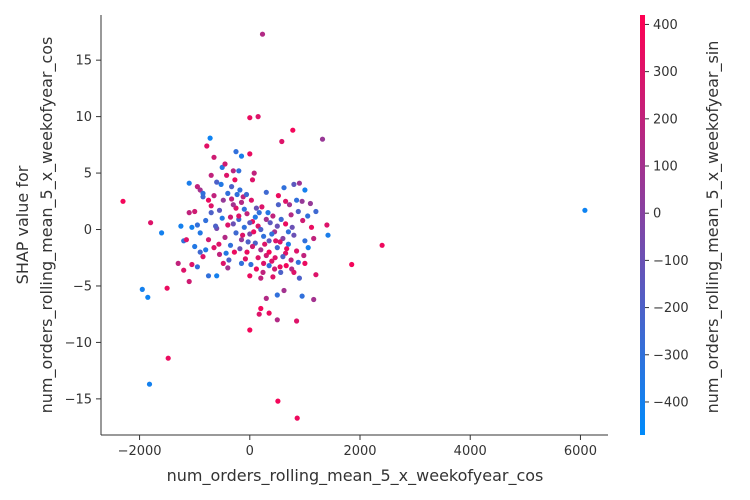  I want to click on colorbar, so click(642, 225).